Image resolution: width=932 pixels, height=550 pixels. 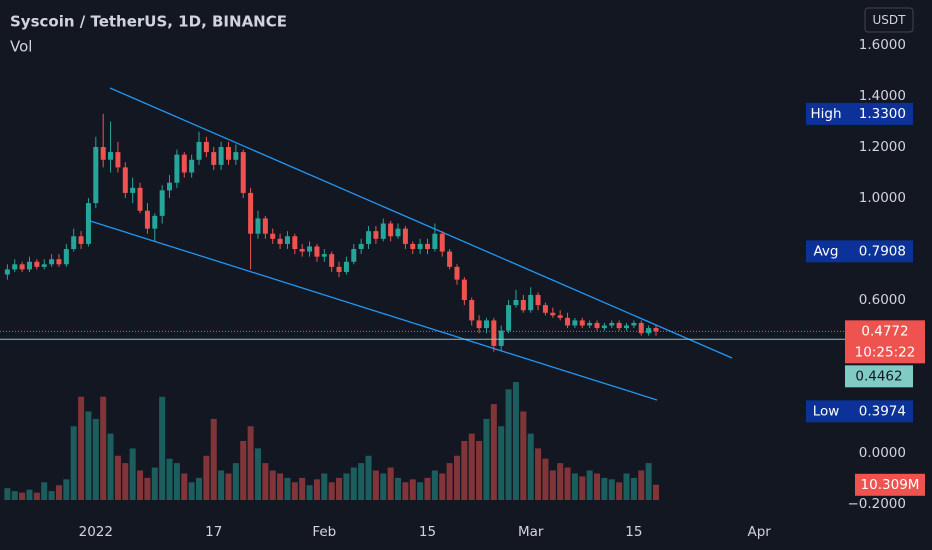 What do you see at coordinates (826, 411) in the screenshot?
I see `stat-name: Low` at bounding box center [826, 411].